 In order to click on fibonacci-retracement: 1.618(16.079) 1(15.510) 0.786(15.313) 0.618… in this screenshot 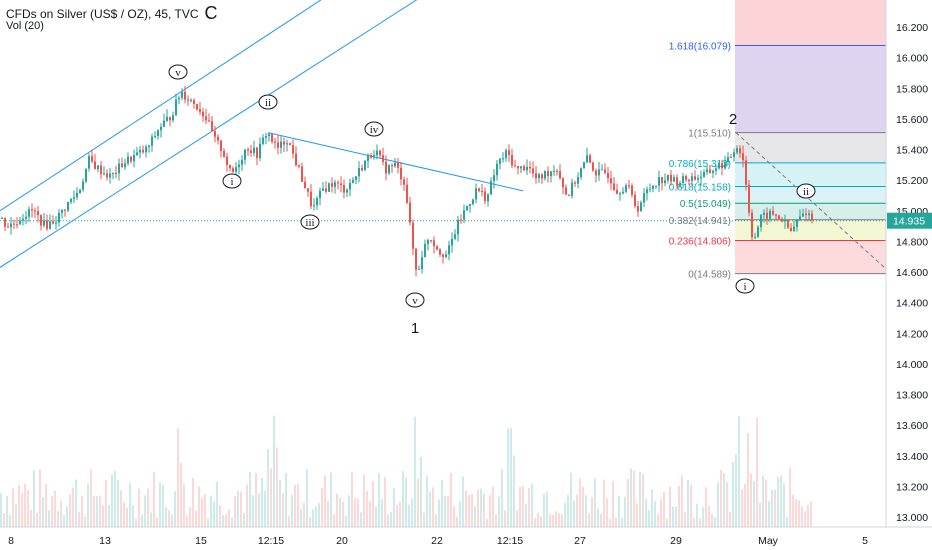, I will do `click(777, 140)`.